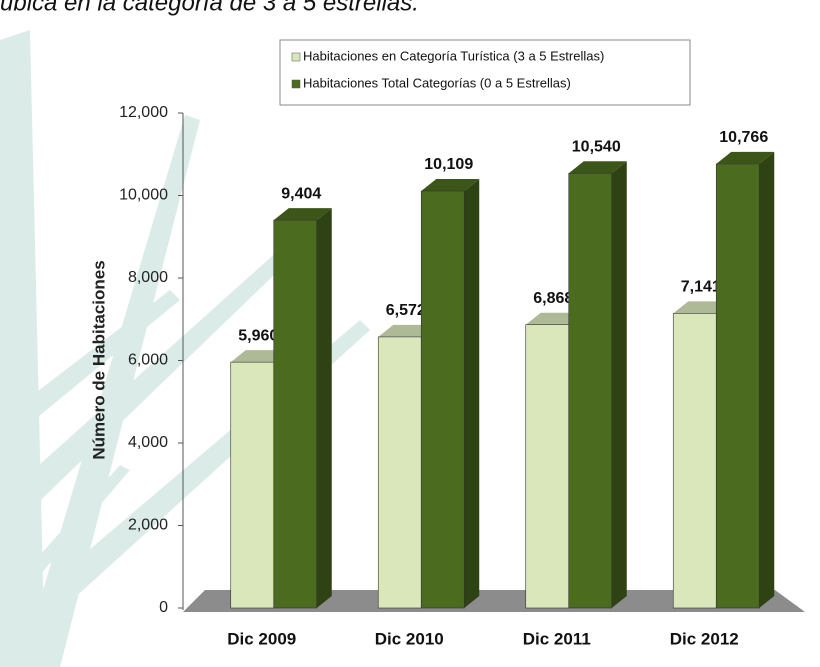 The image size is (820, 667). What do you see at coordinates (448, 164) in the screenshot?
I see `value-label: 10,109` at bounding box center [448, 164].